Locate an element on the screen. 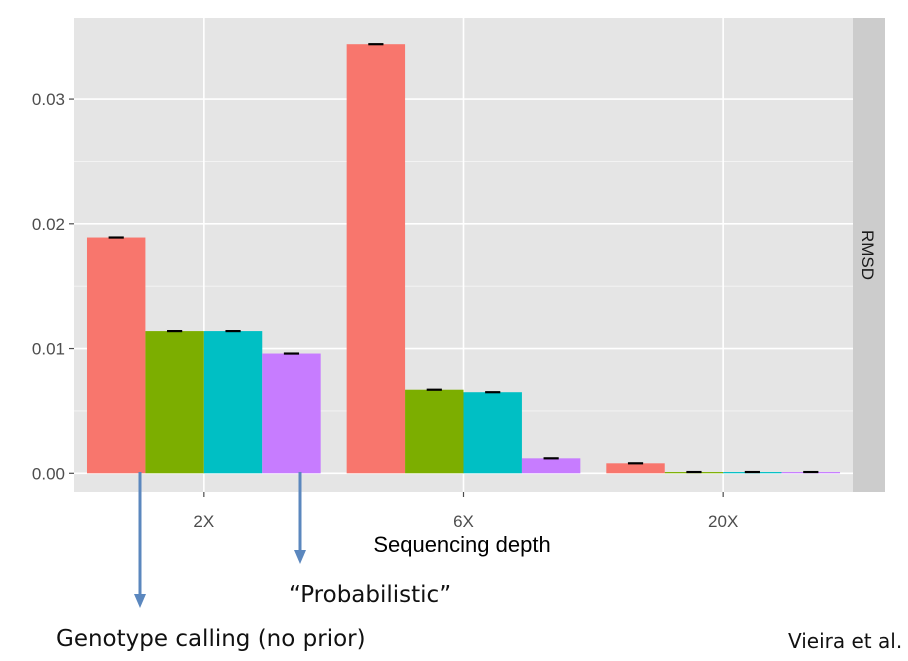  x-tick-label: 6X is located at coordinates (463, 521).